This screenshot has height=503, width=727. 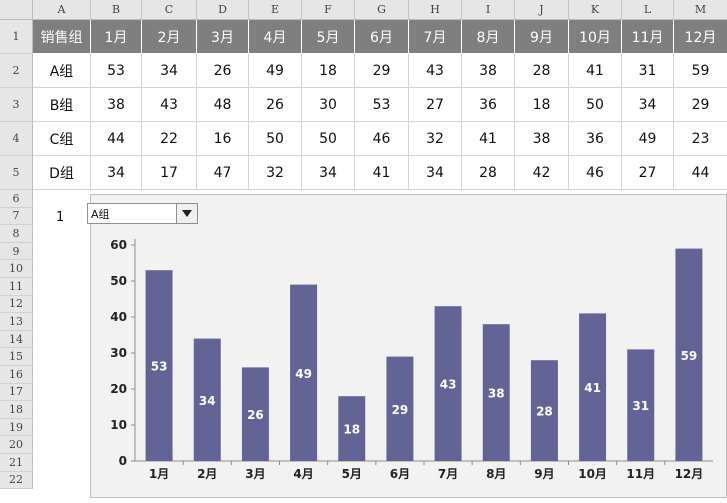 What do you see at coordinates (275, 37) in the screenshot?
I see `table-header-cell: 4月` at bounding box center [275, 37].